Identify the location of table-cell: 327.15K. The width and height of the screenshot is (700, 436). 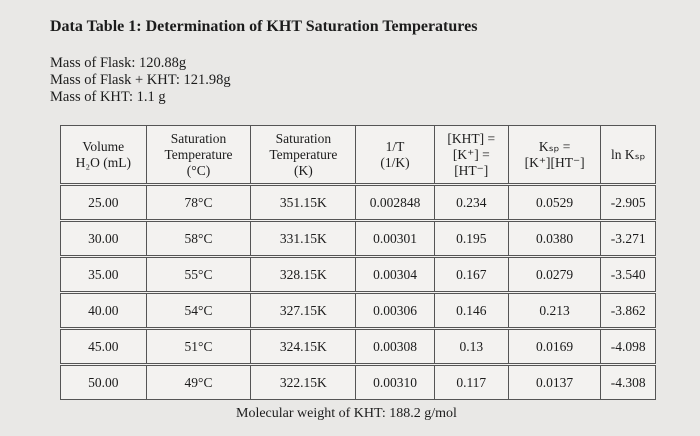
(303, 310).